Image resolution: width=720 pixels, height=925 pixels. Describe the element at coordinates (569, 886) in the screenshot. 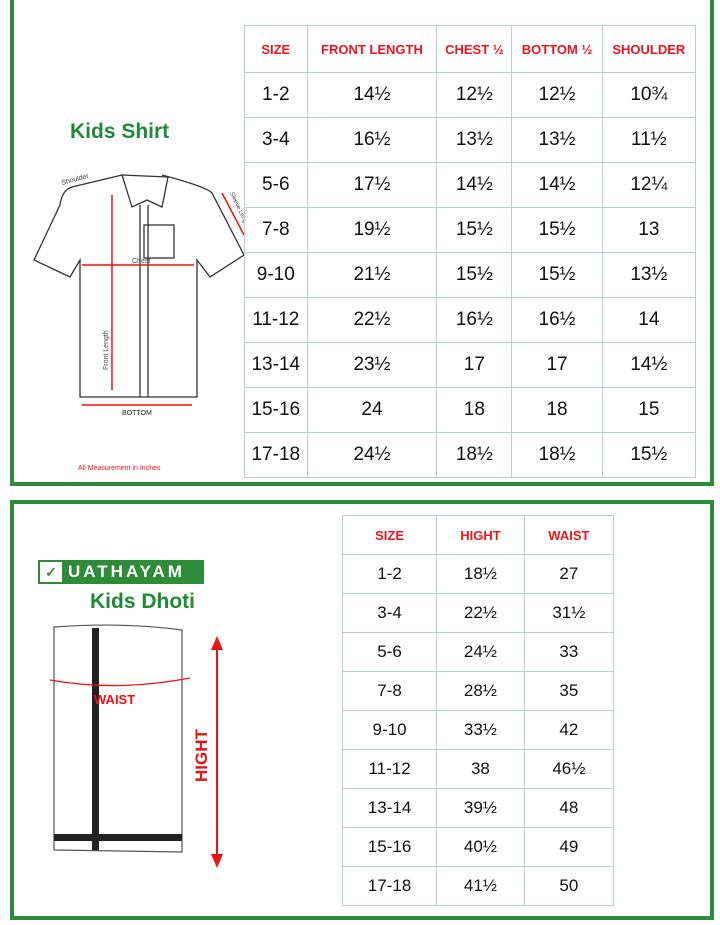

I see `table-cell: 50` at that location.